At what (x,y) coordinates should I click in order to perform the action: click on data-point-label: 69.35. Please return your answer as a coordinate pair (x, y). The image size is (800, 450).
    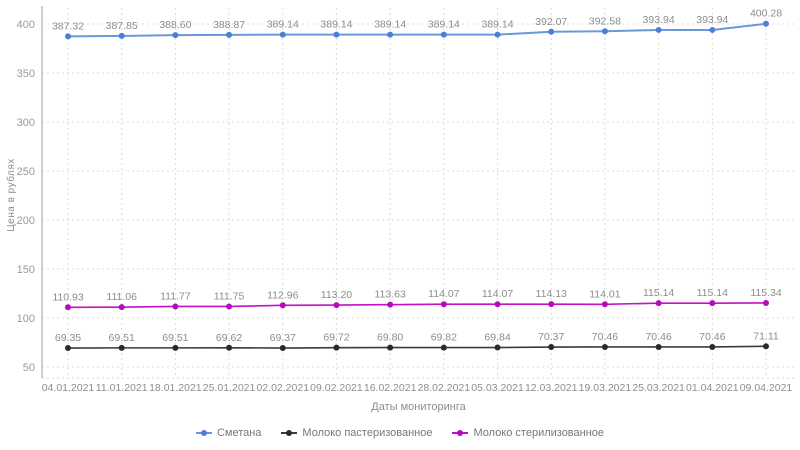
    Looking at the image, I should click on (68, 338).